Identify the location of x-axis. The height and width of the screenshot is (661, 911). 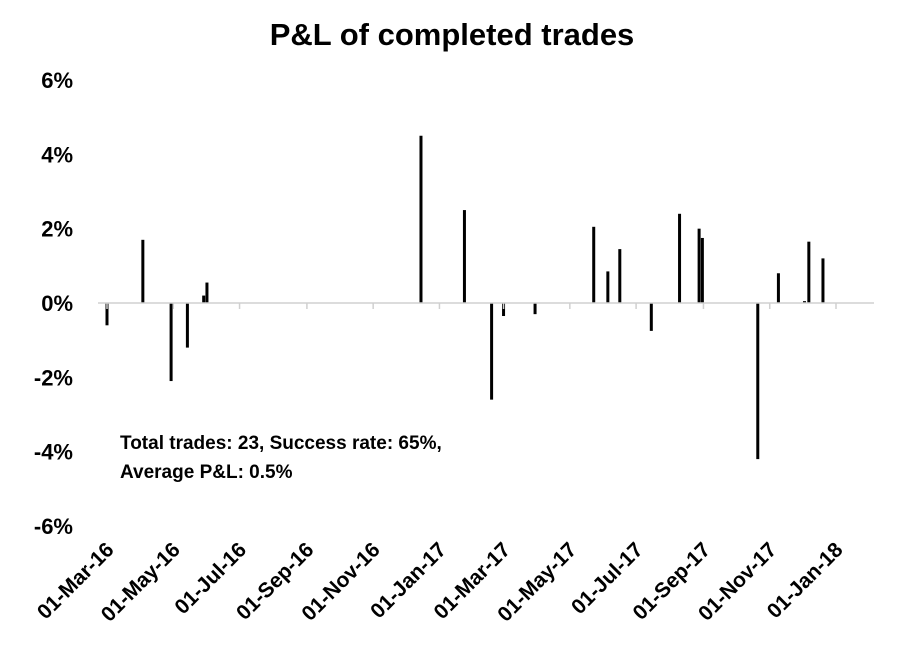
(486, 305).